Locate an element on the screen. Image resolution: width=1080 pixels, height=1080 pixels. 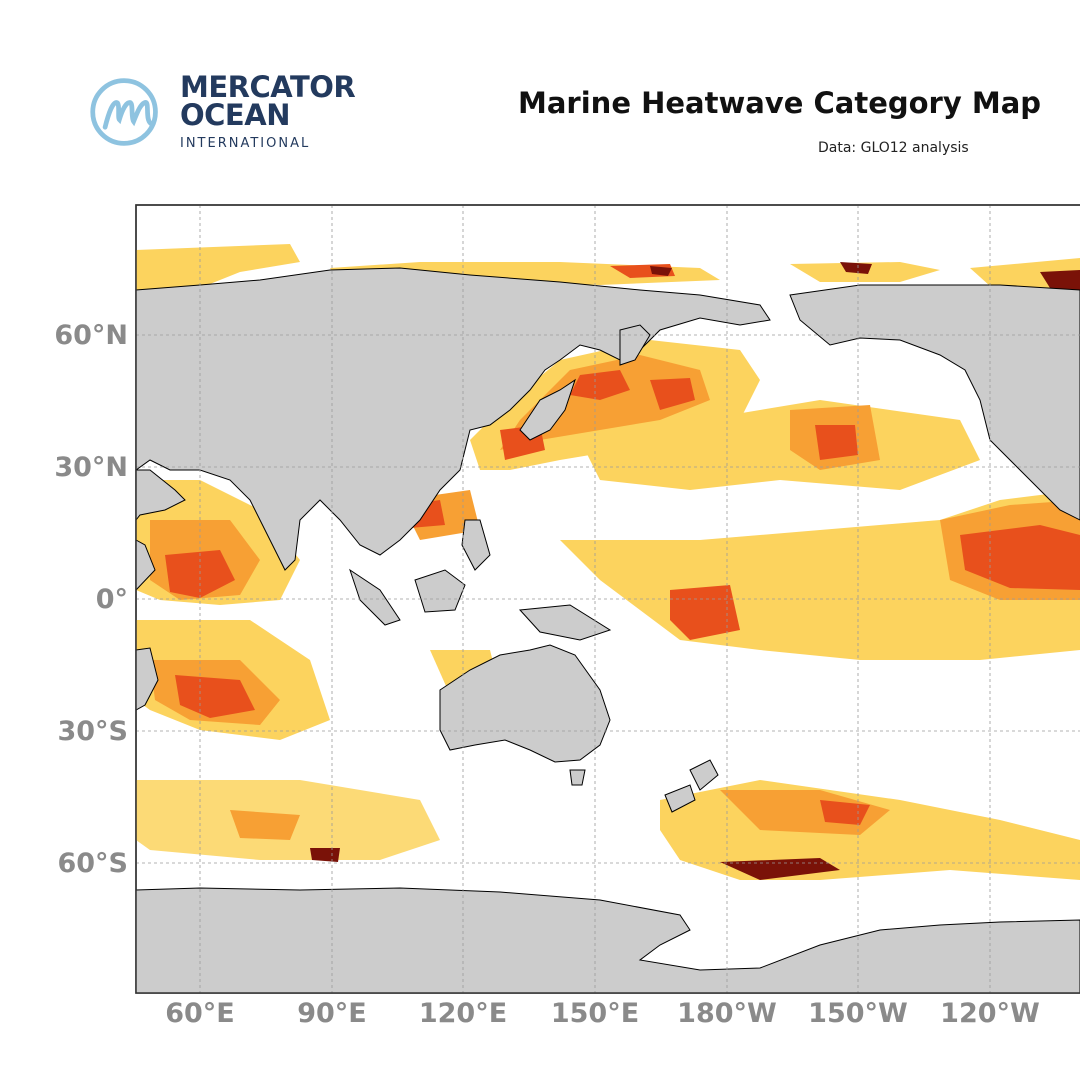
antarctica-landmass is located at coordinates (607, 940).